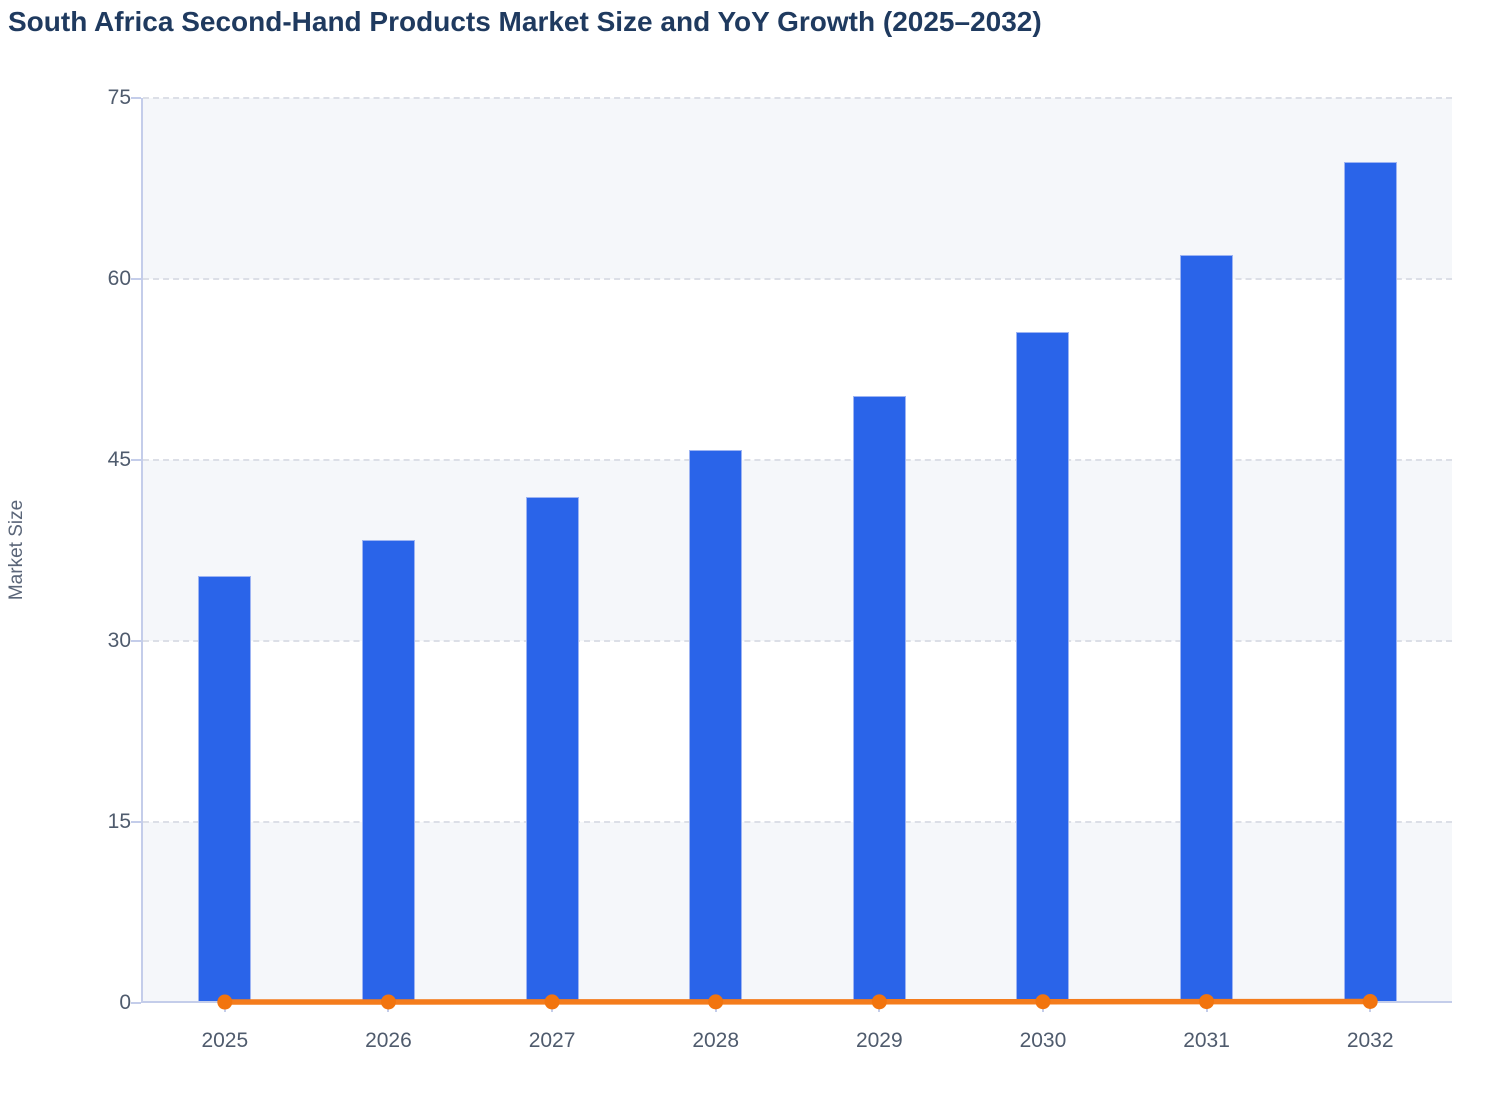  Describe the element at coordinates (142, 550) in the screenshot. I see `y-axis-line` at that location.